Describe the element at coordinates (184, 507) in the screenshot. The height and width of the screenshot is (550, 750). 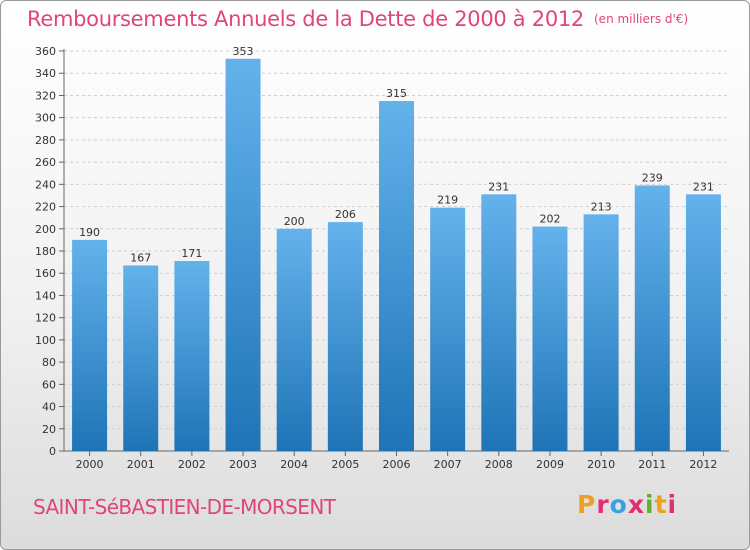
I see `town-name: SAINT-SéBASTIEN-DE-MORSENT` at that location.